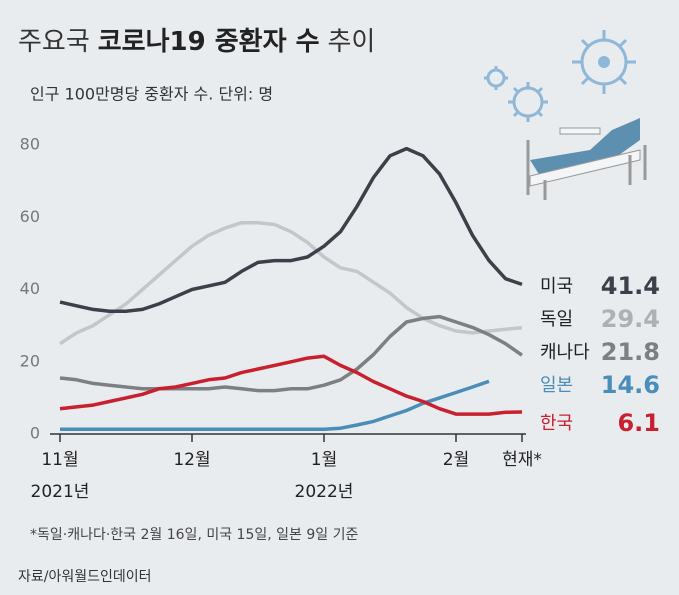 This screenshot has height=595, width=679. I want to click on y-tick-label: 0, so click(35, 433).